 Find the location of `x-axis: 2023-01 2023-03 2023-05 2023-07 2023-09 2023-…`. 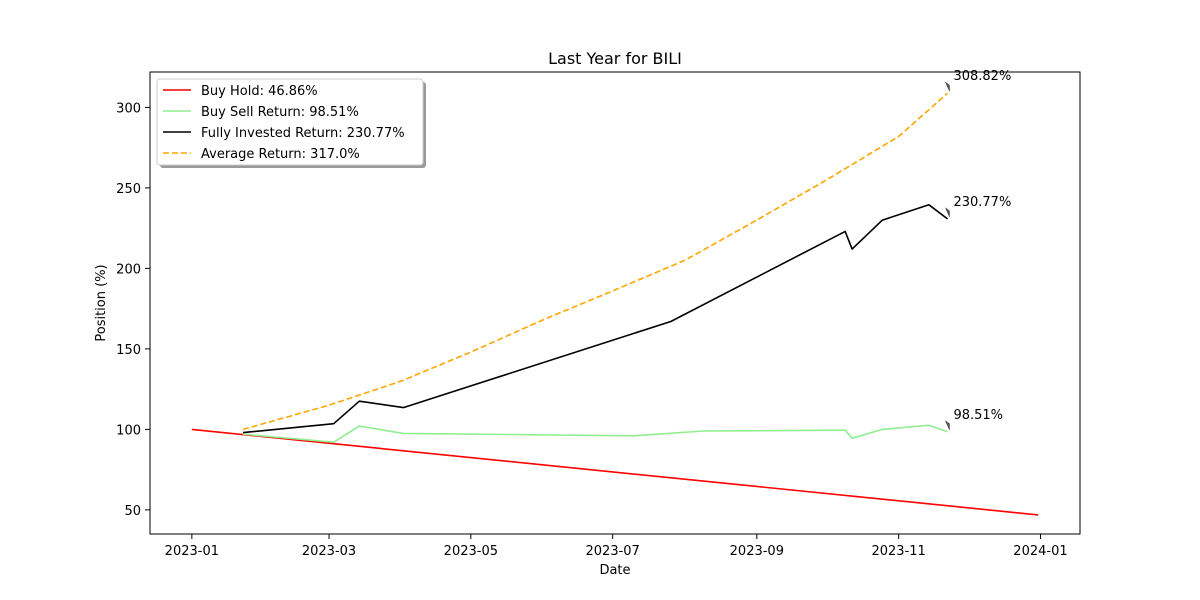

x-axis: 2023-01 2023-03 2023-05 2023-07 2023-09 2023-… is located at coordinates (616, 546).